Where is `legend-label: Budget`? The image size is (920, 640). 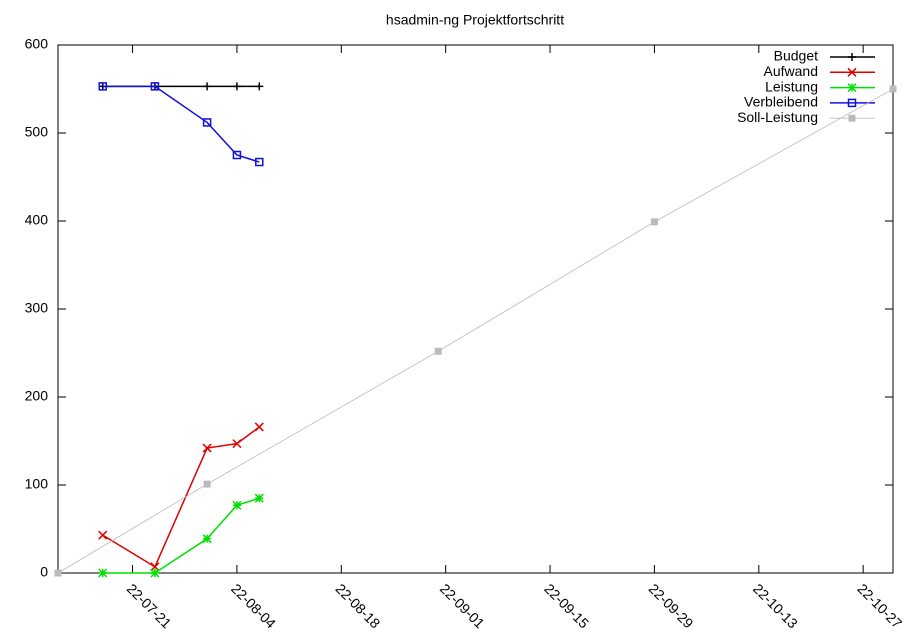
legend-label: Budget is located at coordinates (796, 56).